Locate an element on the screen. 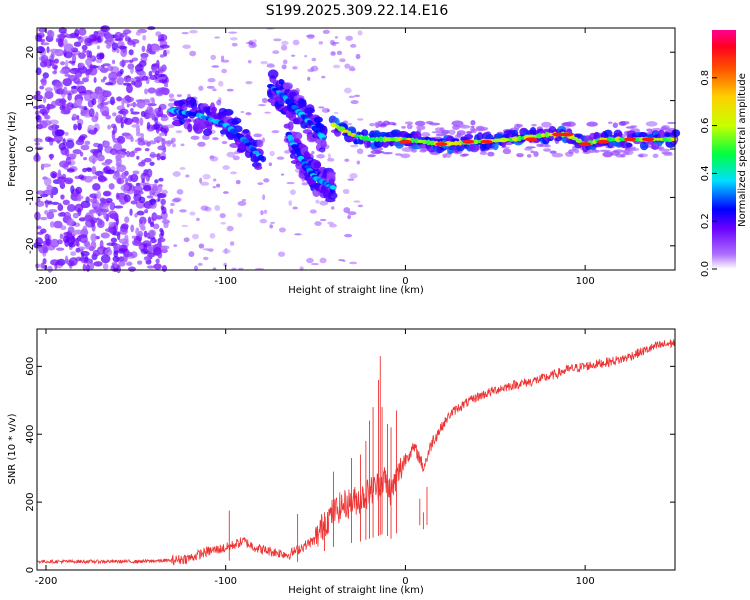  snr-y-label: SNR (10 * v/v) is located at coordinates (12, 448).